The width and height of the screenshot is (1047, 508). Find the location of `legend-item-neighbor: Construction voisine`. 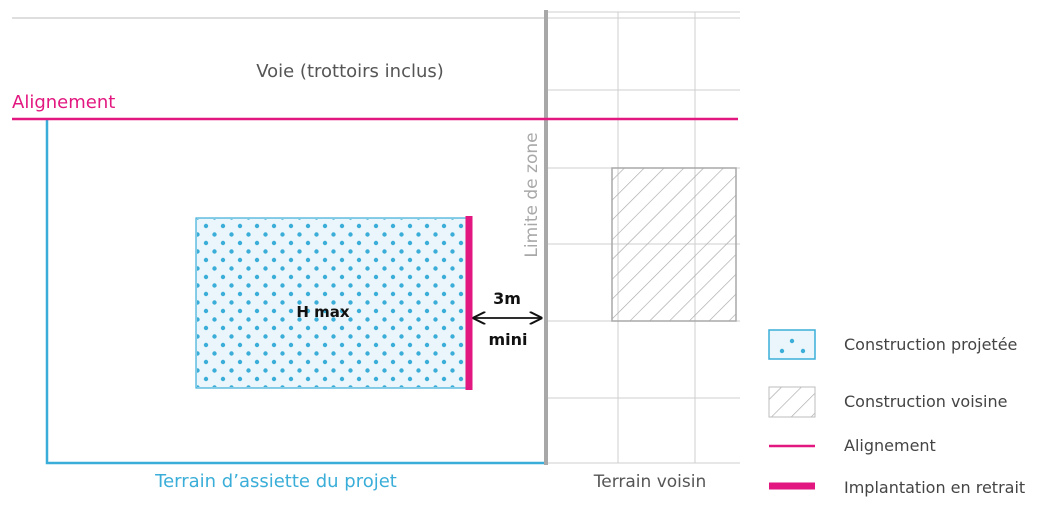

legend-item-neighbor: Construction voisine is located at coordinates (887, 402).